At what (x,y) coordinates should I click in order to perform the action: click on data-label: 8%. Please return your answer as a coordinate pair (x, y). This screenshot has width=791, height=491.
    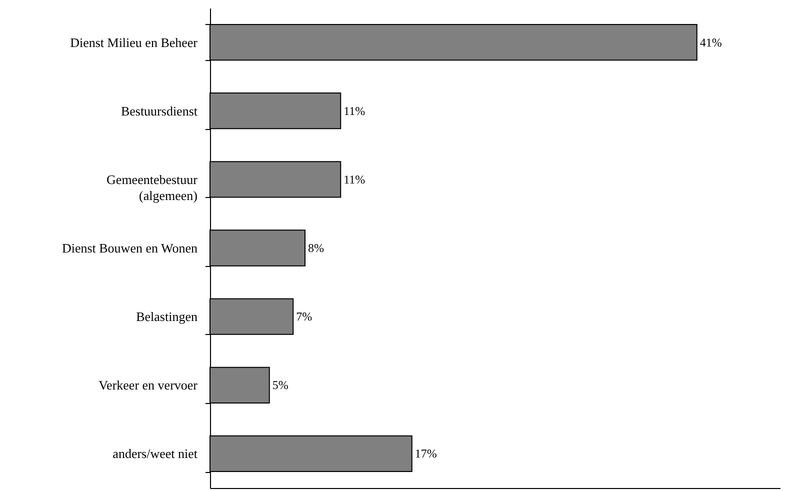
    Looking at the image, I should click on (316, 248).